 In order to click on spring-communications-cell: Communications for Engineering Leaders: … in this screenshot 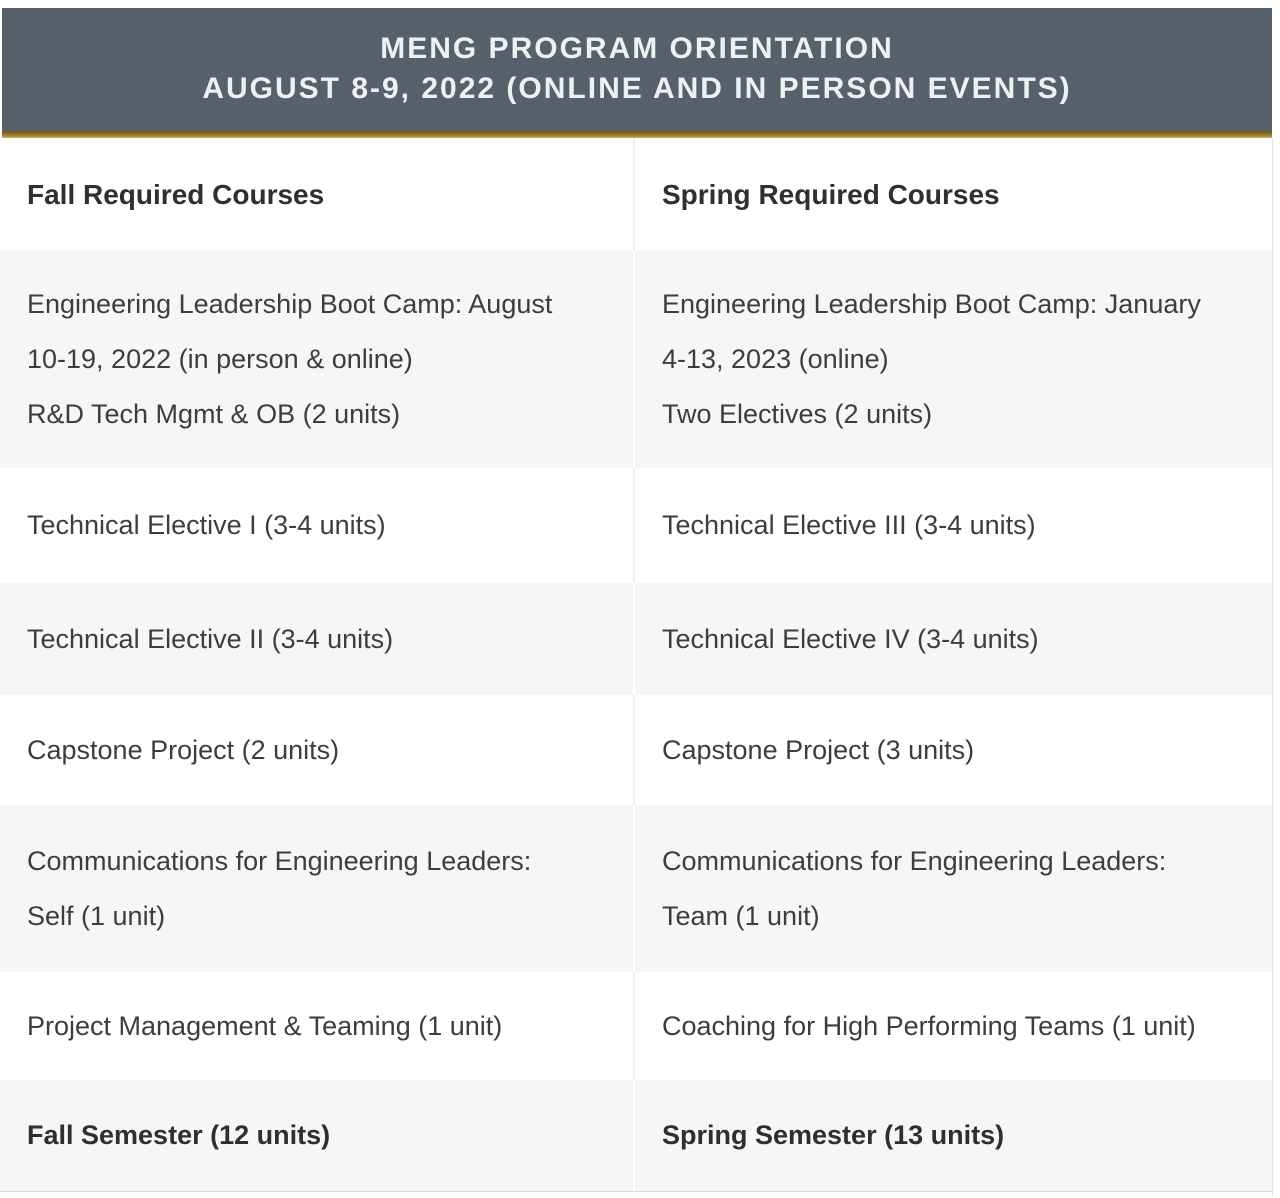, I will do `click(914, 888)`.